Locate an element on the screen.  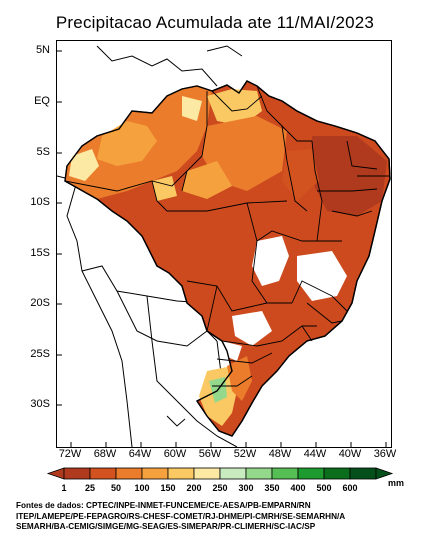
map-title: Precipitacao Acumulada ate 11/MAI/2023 is located at coordinates (215, 22).